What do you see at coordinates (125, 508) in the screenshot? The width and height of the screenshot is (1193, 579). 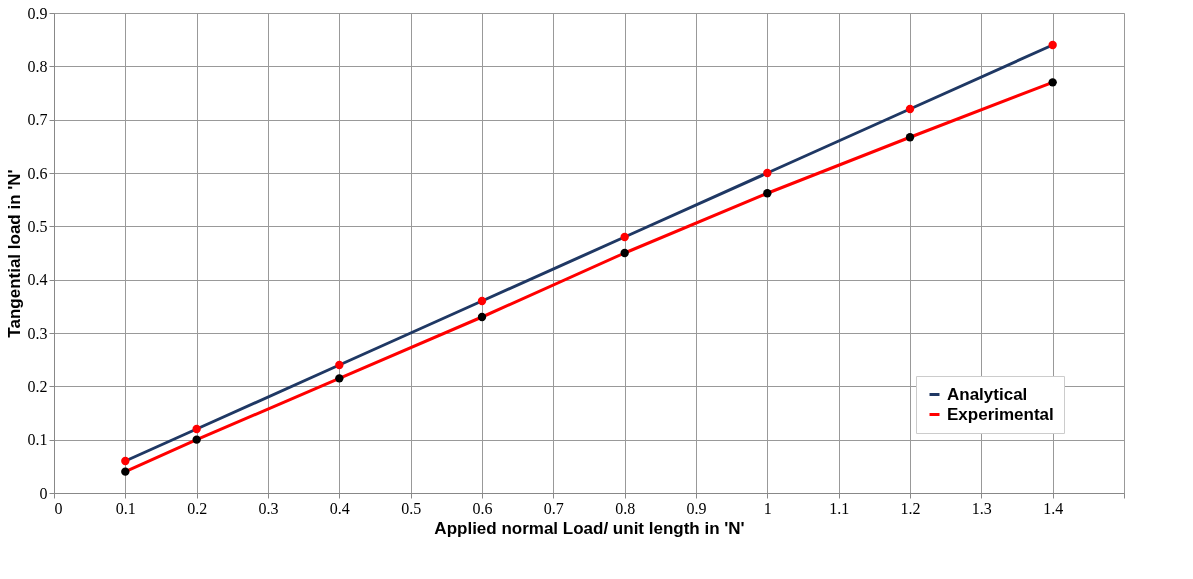 I see `x-tick-label: 0.1` at bounding box center [125, 508].